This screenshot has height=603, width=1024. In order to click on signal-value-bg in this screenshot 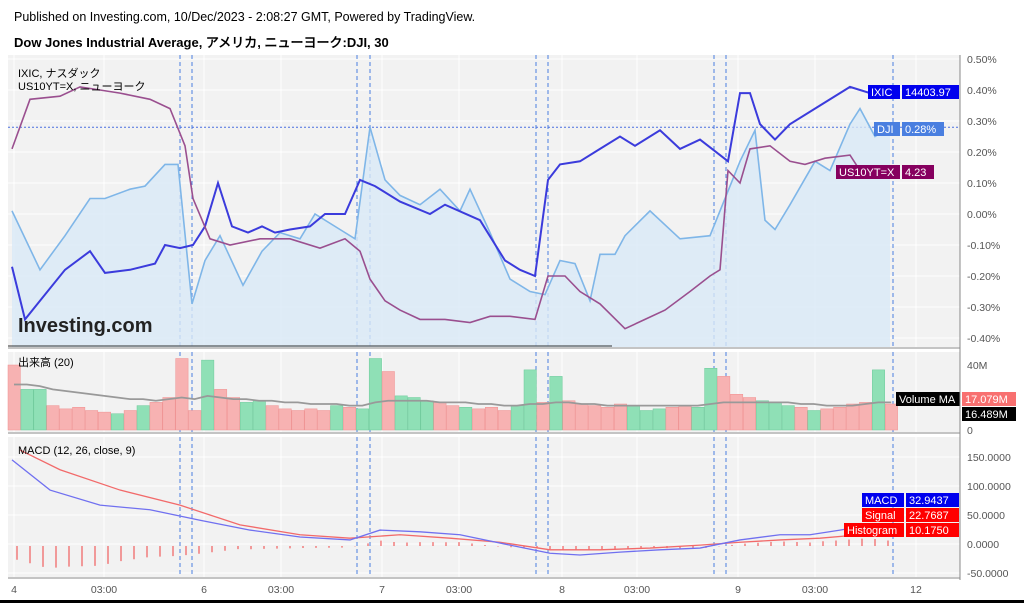, I will do `click(932, 515)`.